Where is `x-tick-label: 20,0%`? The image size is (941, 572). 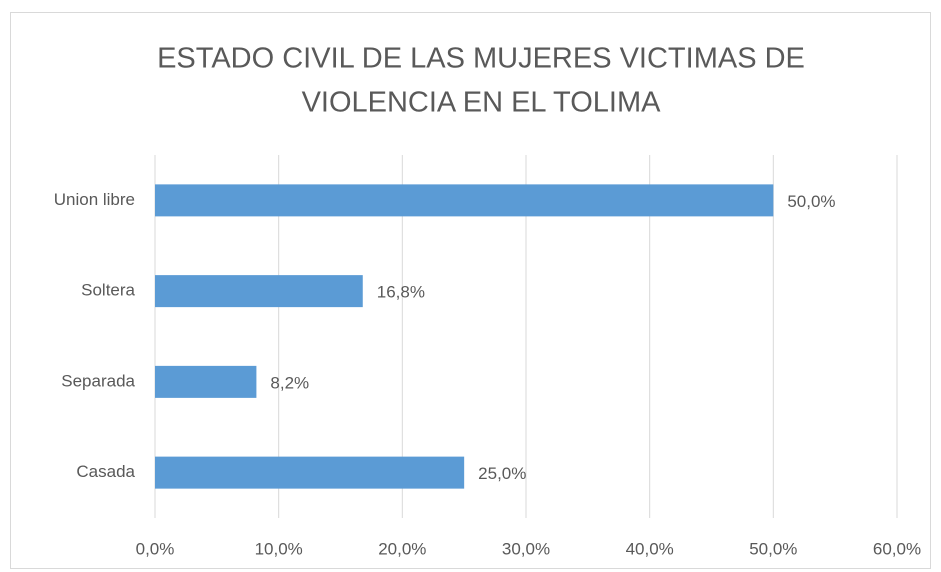
x-tick-label: 20,0% is located at coordinates (402, 548).